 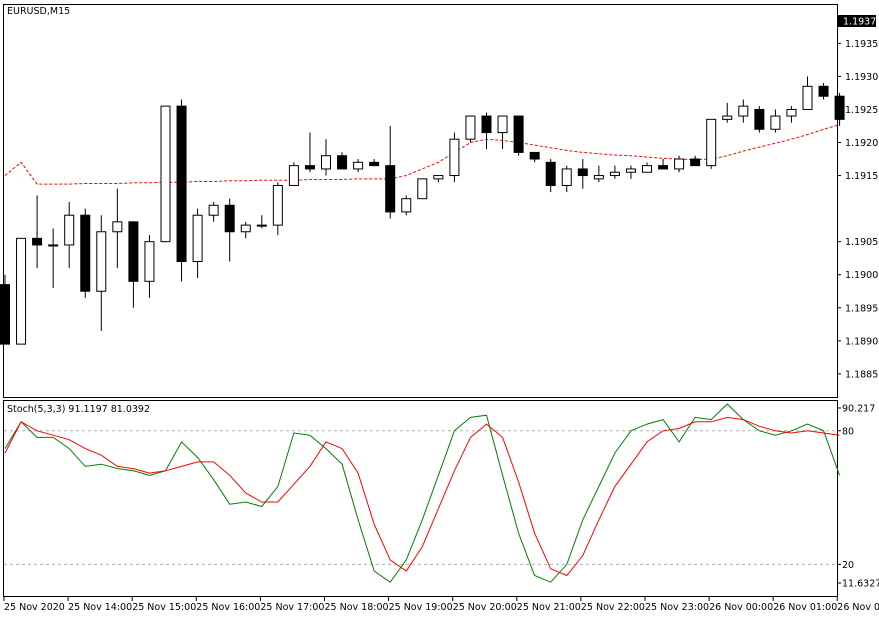 What do you see at coordinates (422, 154) in the screenshot?
I see `moving-average-line` at bounding box center [422, 154].